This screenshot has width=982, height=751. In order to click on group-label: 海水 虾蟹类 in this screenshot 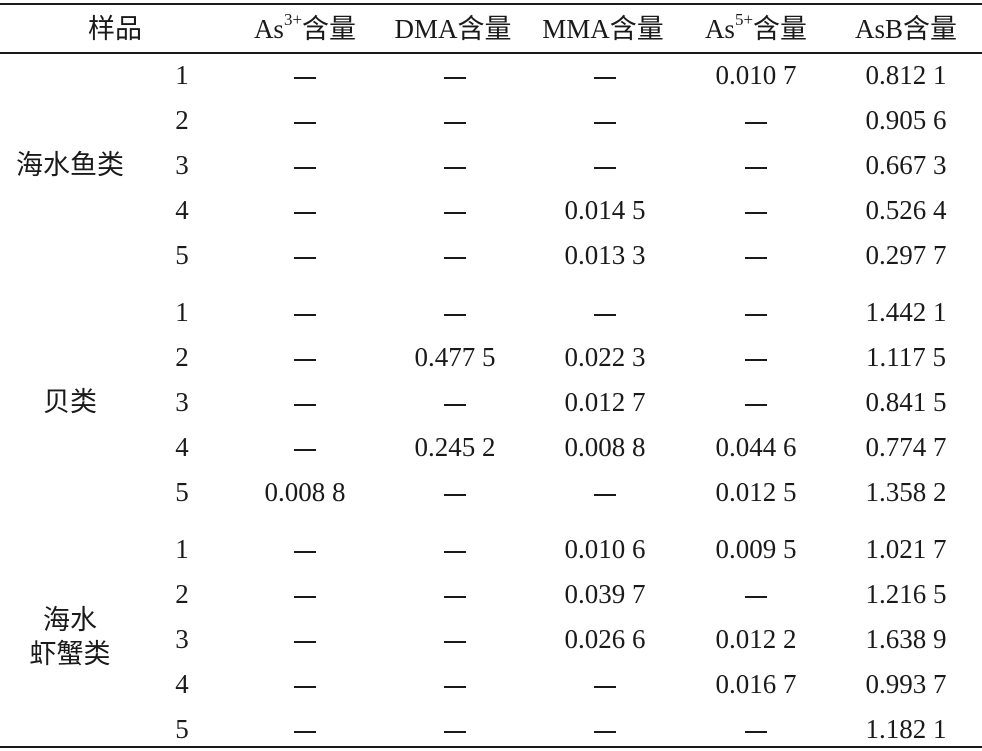, I will do `click(70, 637)`.